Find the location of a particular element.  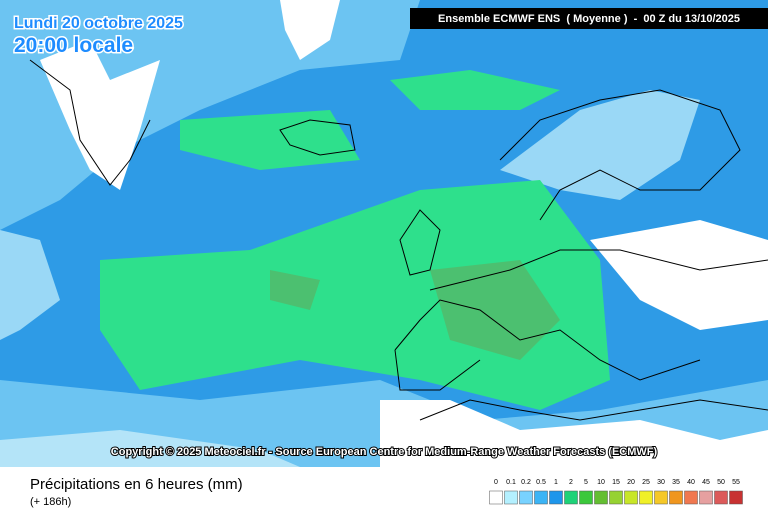

legend-label: 0.2 is located at coordinates (526, 482).